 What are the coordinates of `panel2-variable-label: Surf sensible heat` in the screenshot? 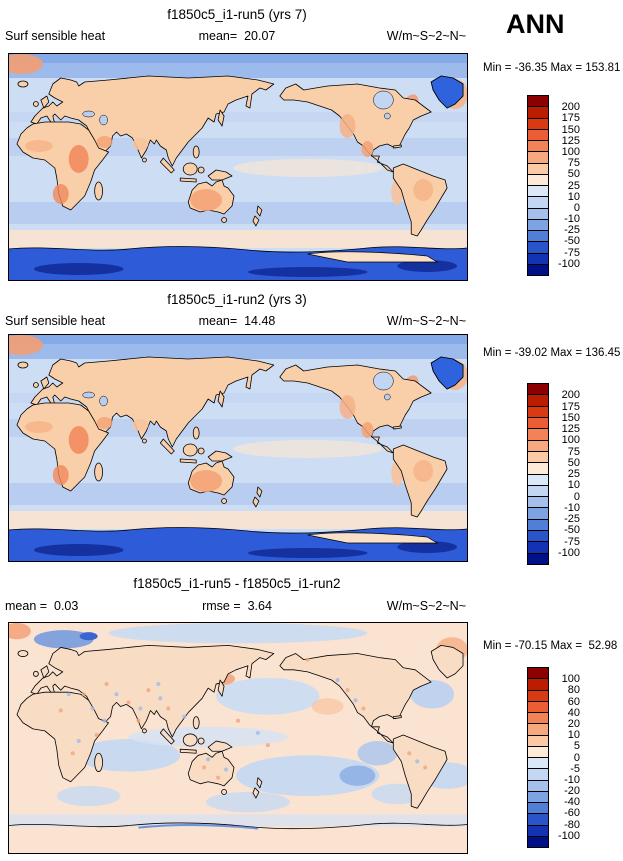 It's located at (55, 321).